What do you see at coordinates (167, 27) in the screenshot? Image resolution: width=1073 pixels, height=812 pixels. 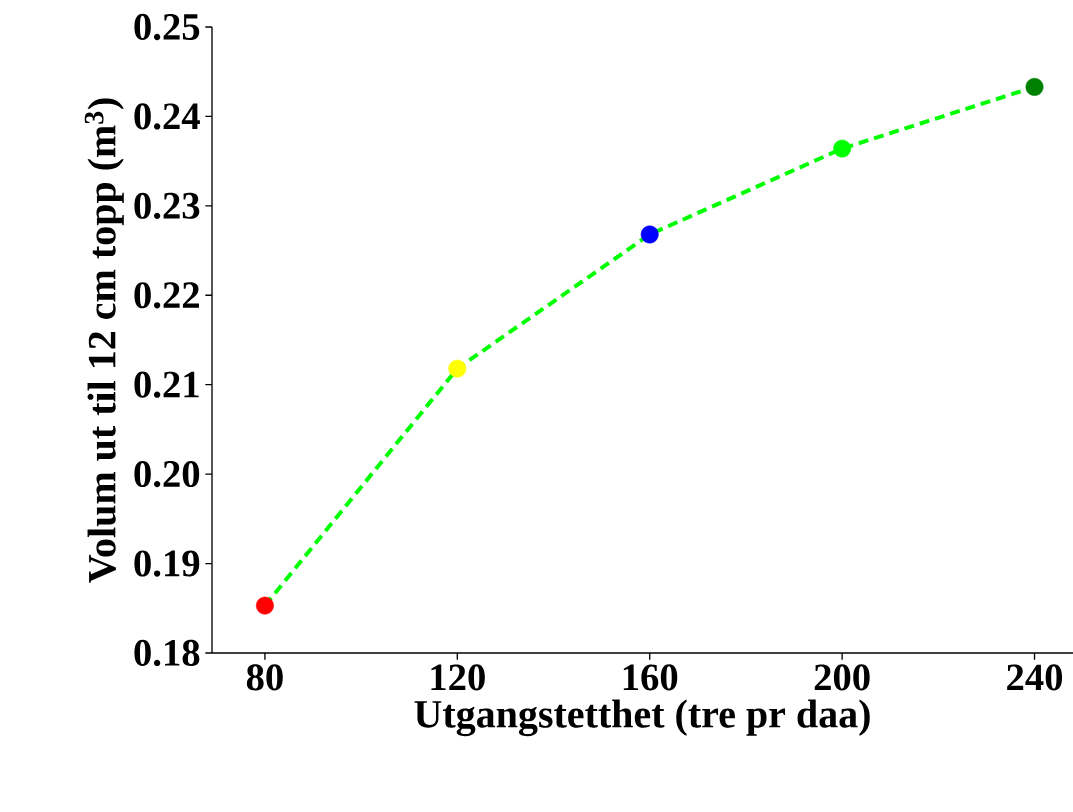 I see `y-tick-label: 0.25` at bounding box center [167, 27].